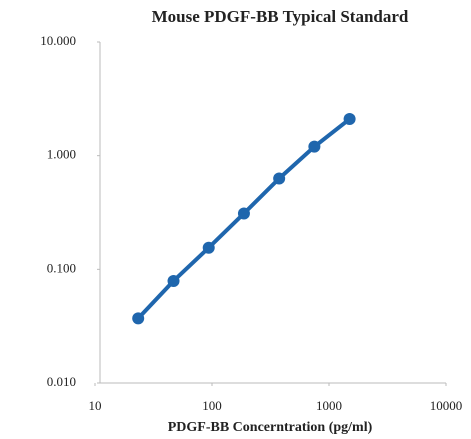 The image size is (471, 439). What do you see at coordinates (58, 40) in the screenshot?
I see `y-tick-label: 10.000` at bounding box center [58, 40].